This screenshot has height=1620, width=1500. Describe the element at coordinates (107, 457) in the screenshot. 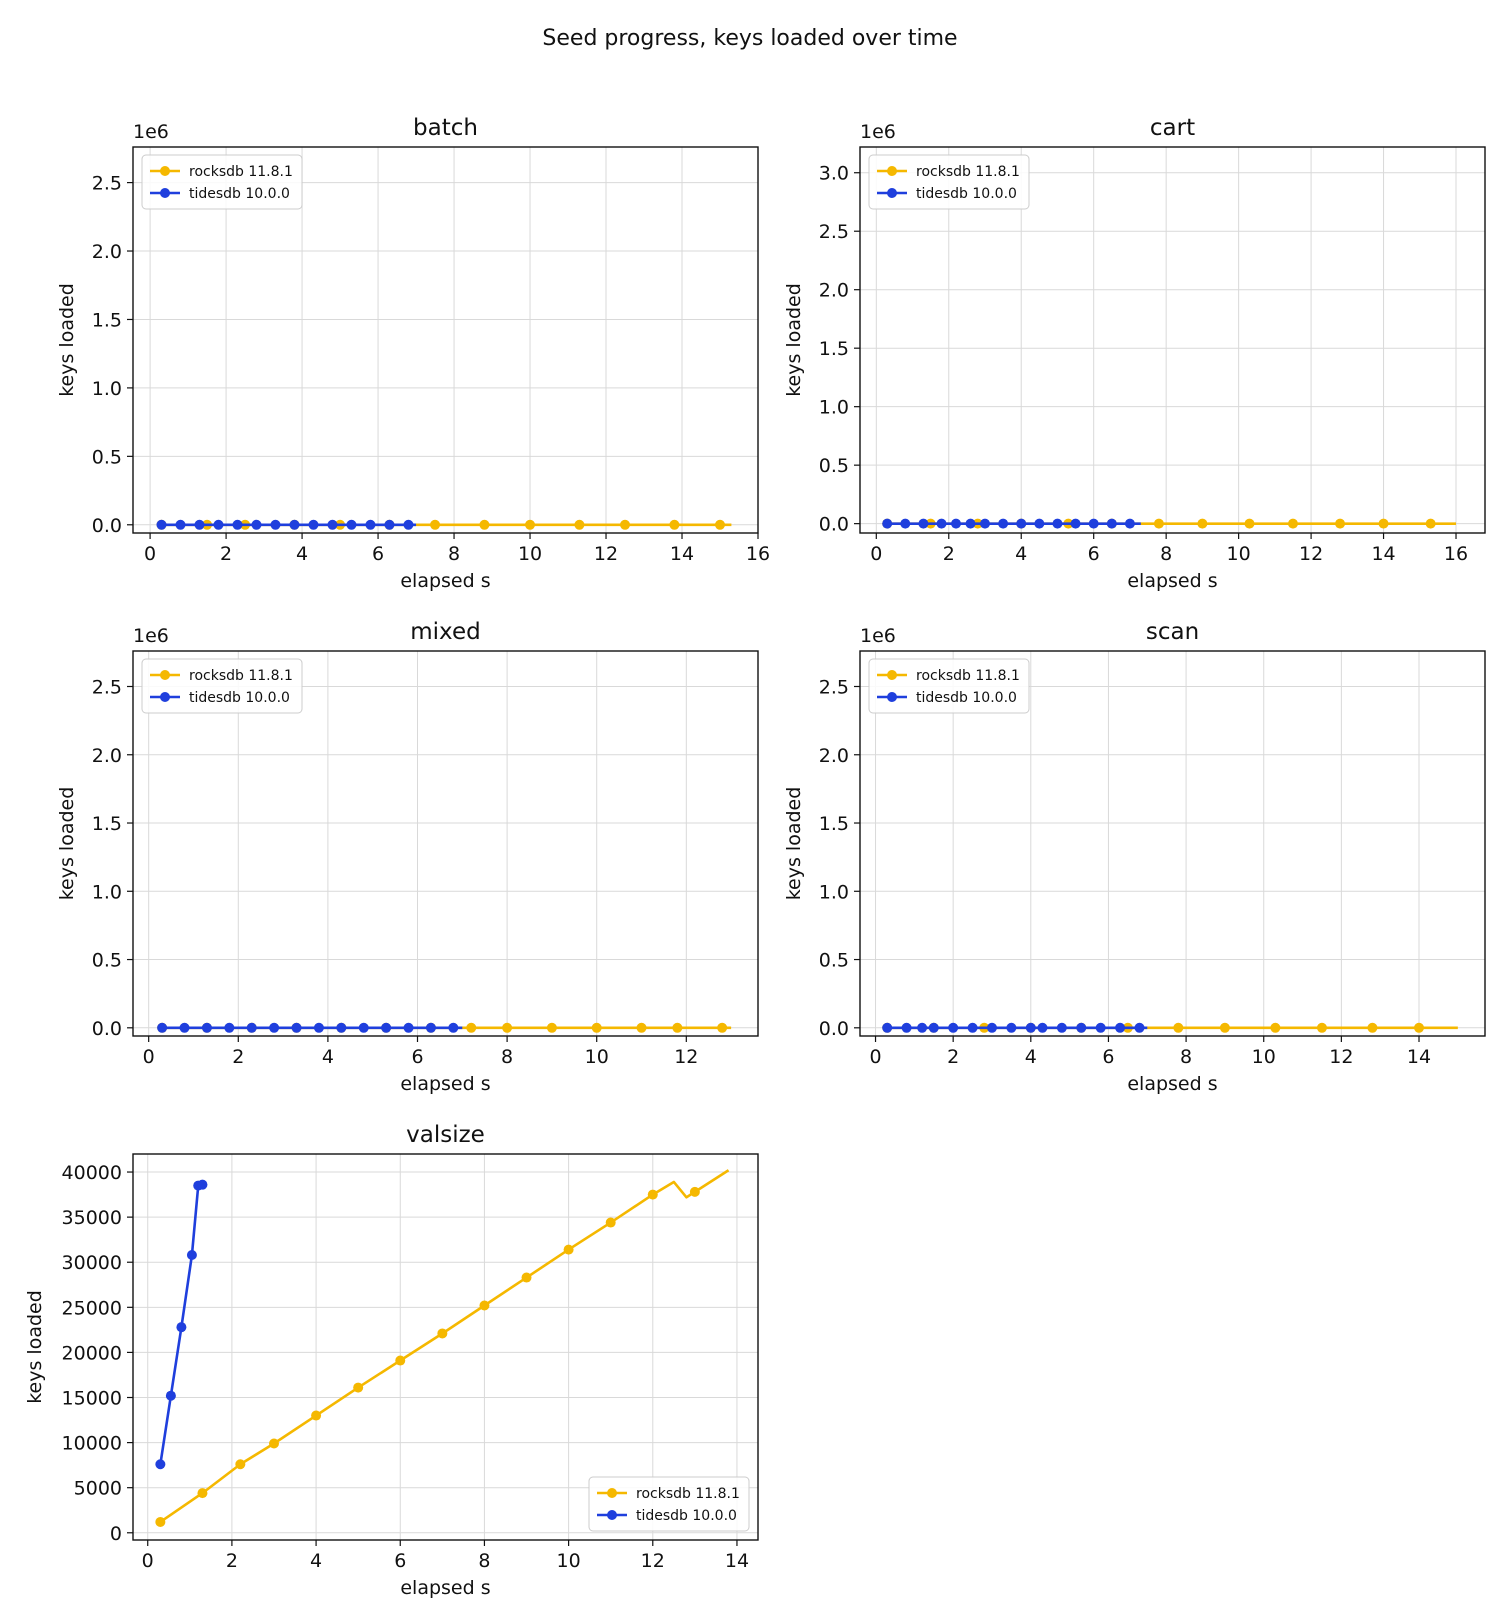

I see `y-tick-label: 0.5` at that location.